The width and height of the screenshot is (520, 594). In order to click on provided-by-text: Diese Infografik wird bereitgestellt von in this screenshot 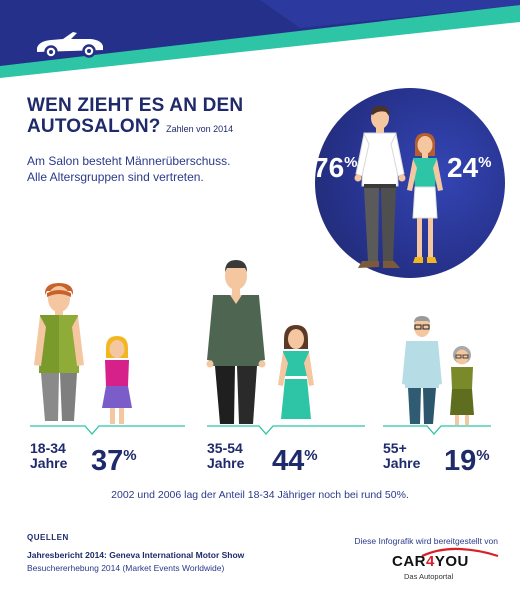, I will do `click(426, 541)`.